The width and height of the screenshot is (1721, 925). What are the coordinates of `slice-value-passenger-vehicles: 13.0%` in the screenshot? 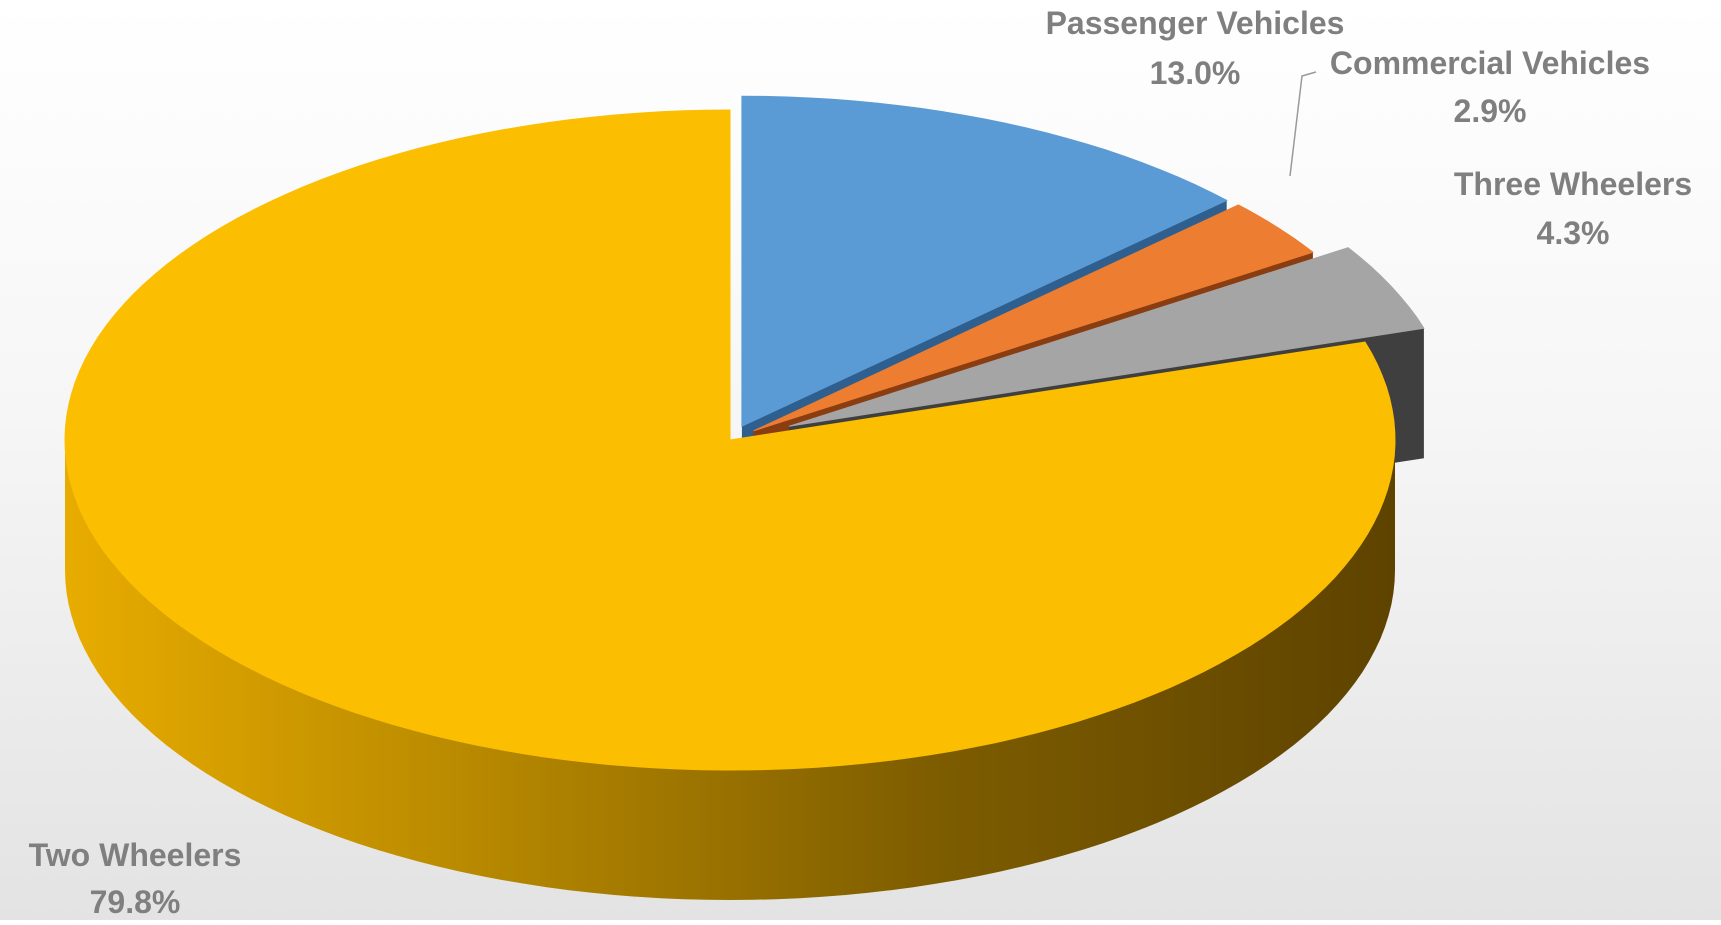 It's located at (1195, 73).